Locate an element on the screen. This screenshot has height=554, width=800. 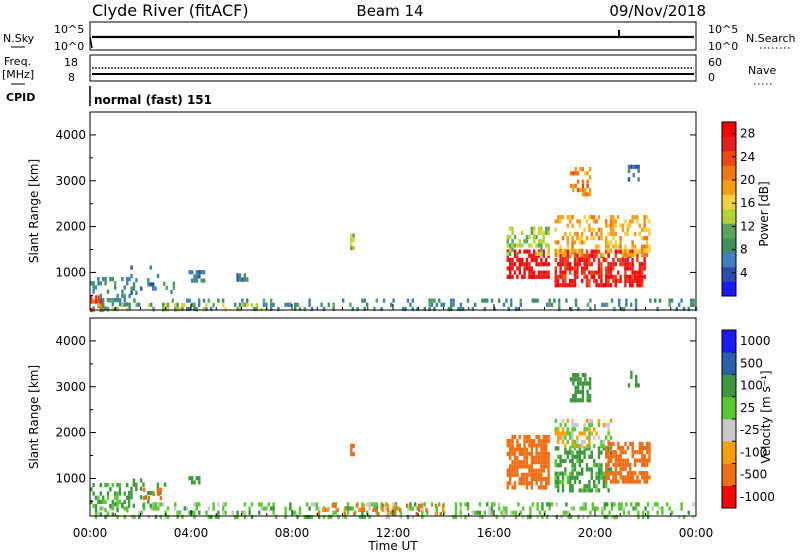
velocity-colorbar-tick-label: -1000 is located at coordinates (757, 497).